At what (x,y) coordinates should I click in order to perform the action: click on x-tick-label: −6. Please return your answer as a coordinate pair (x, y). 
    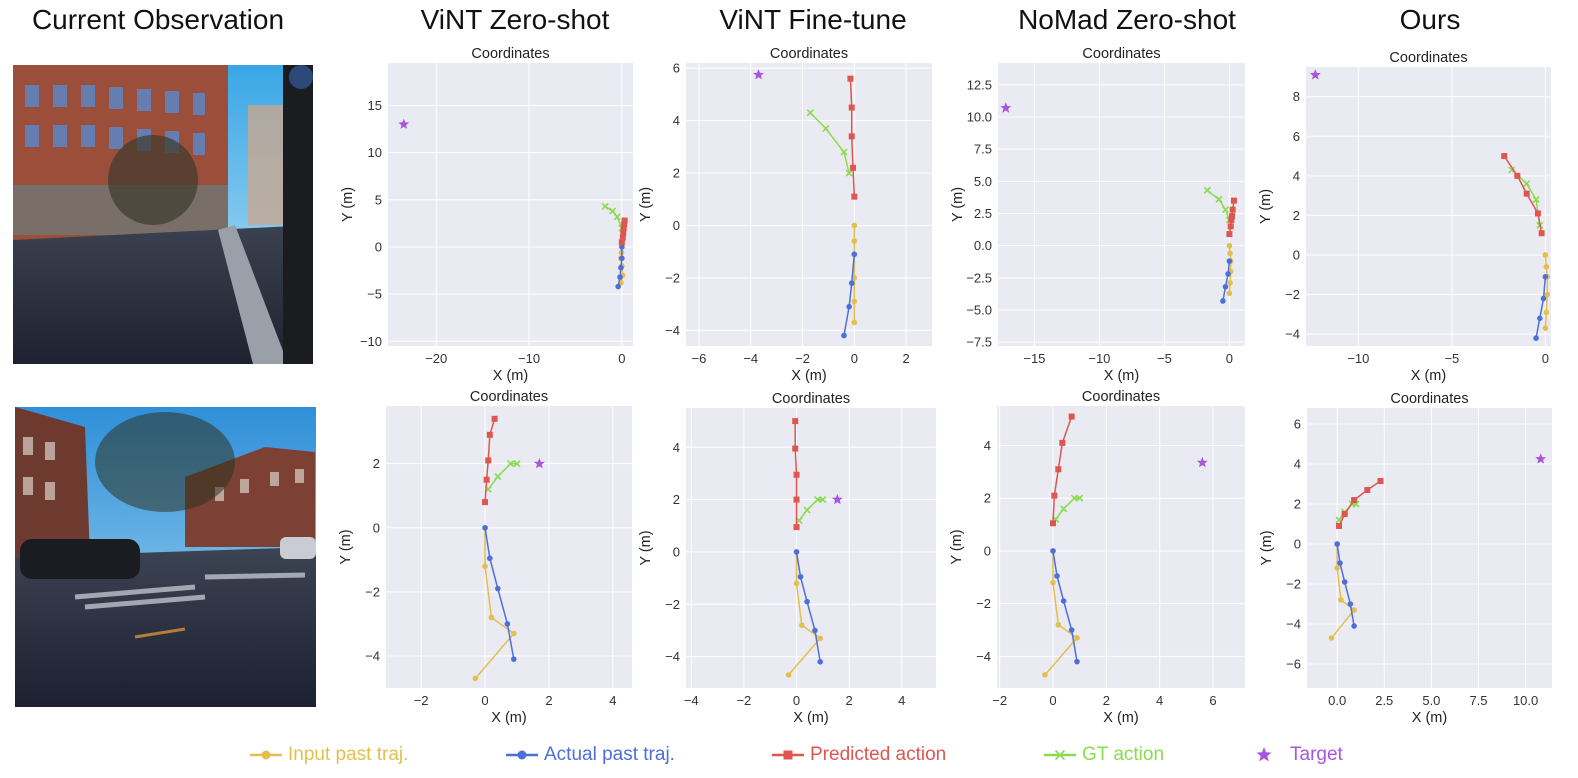
    Looking at the image, I should click on (699, 358).